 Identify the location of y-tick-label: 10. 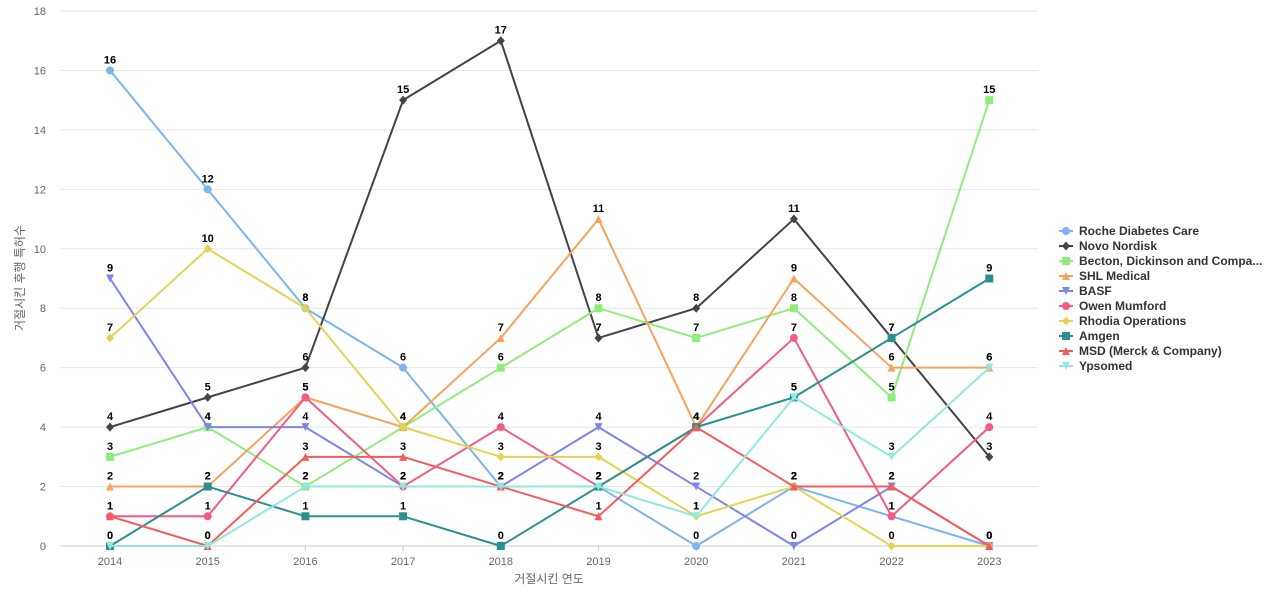
(40, 250).